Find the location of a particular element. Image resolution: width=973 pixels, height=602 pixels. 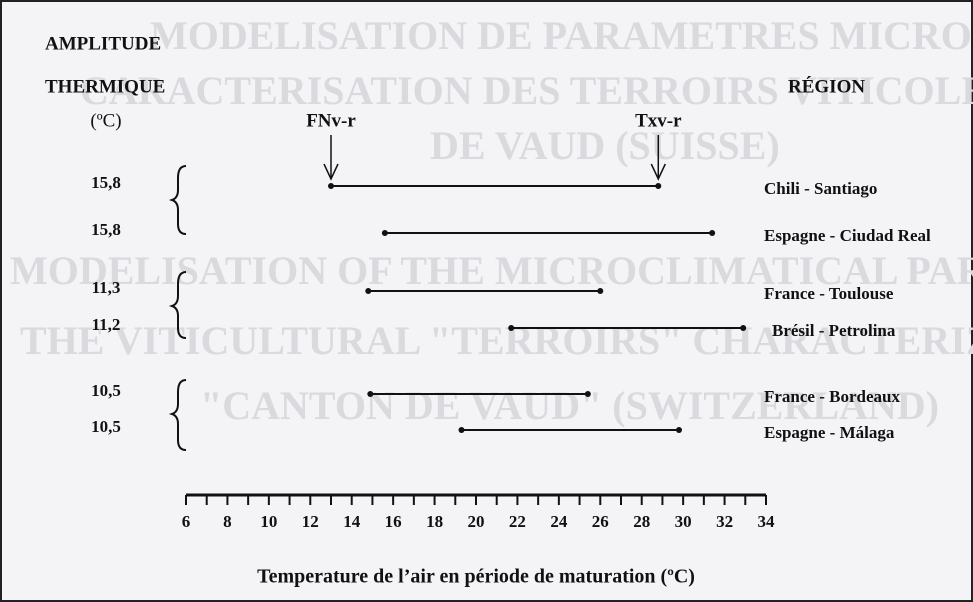

x-tick-label: 10 is located at coordinates (268, 521).